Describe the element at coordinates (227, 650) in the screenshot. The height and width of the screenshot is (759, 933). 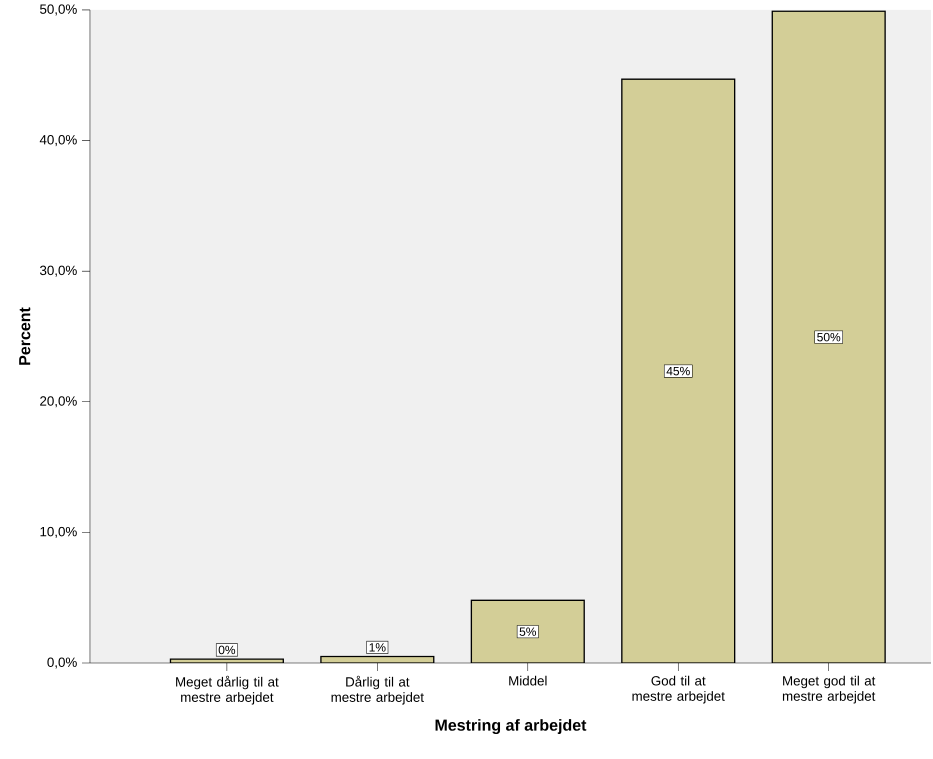
I see `data-label: 0%` at that location.